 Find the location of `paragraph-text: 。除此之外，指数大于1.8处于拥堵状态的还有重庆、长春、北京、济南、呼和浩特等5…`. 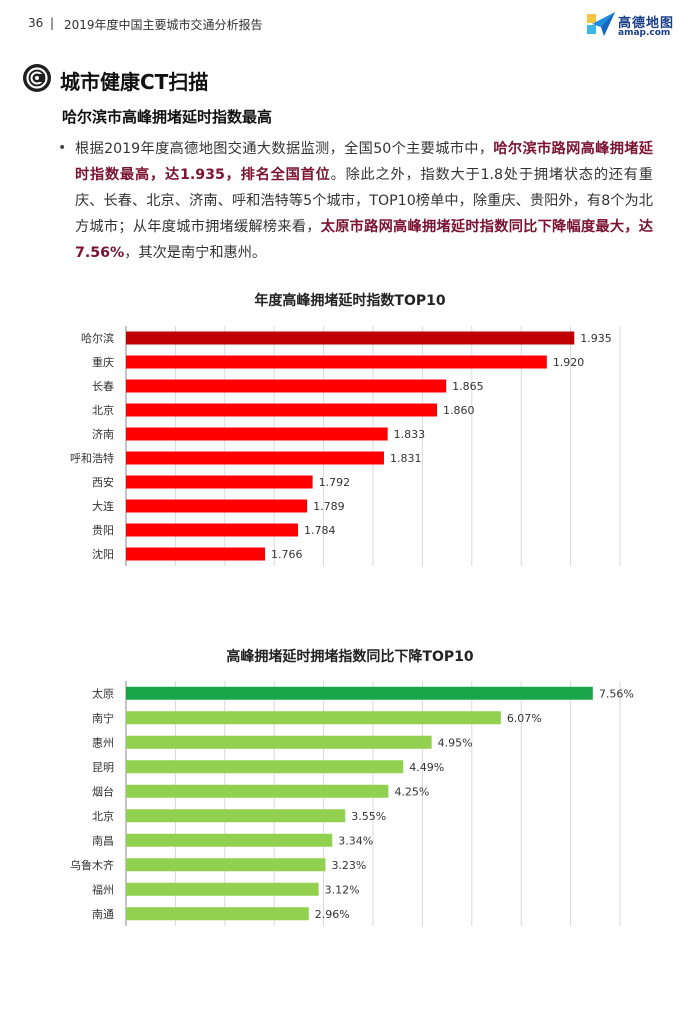

paragraph-text: 。除此之外，指数大于1.8处于拥堵状态的还有重庆、长春、北京、济南、呼和浩特等5… is located at coordinates (364, 201).